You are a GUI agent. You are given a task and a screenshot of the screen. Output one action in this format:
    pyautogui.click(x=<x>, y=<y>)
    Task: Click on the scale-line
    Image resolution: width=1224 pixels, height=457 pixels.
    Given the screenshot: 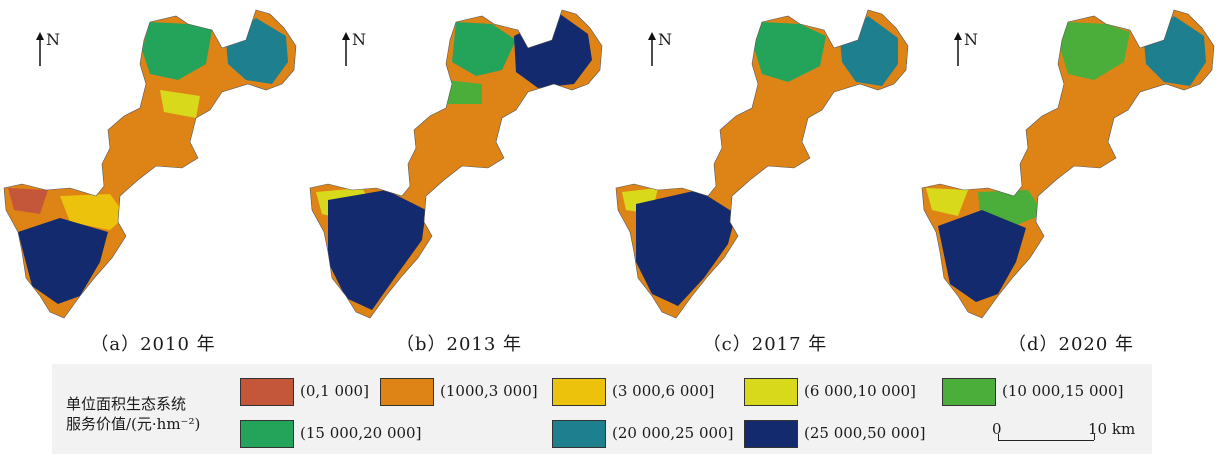 What is the action you would take?
    pyautogui.click(x=1046, y=440)
    